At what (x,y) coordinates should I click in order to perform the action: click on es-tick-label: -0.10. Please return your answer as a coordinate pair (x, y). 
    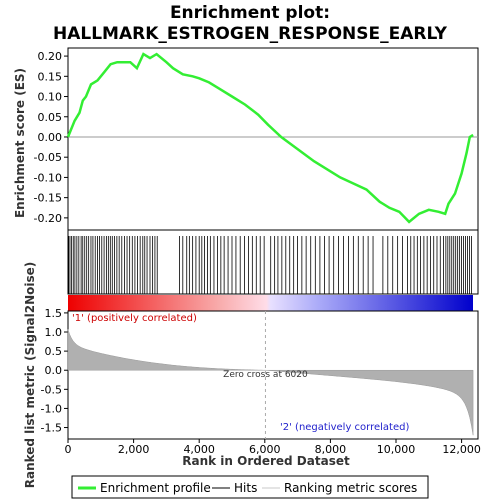
    Looking at the image, I should click on (48, 177).